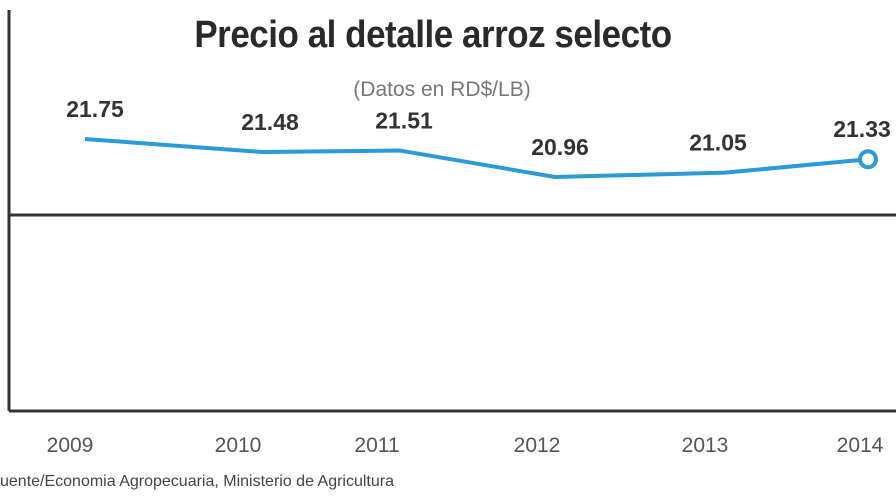  Describe the element at coordinates (95, 109) in the screenshot. I see `data-label: 21.75` at that location.